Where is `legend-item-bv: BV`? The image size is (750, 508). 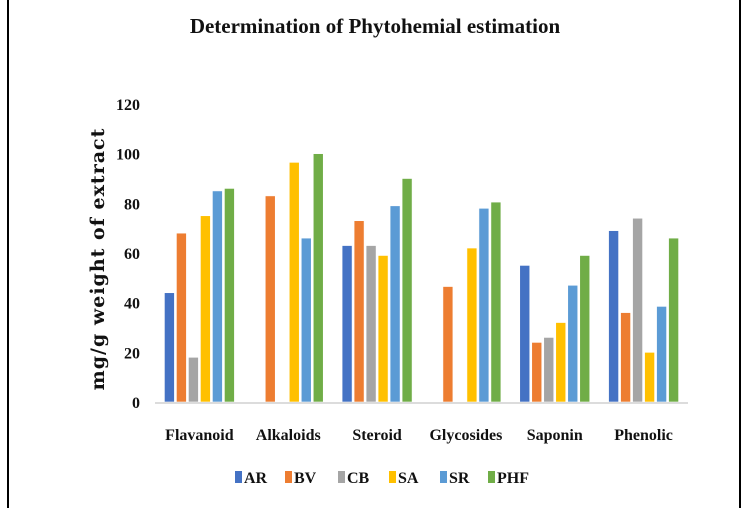 legend-item-bv: BV is located at coordinates (301, 478).